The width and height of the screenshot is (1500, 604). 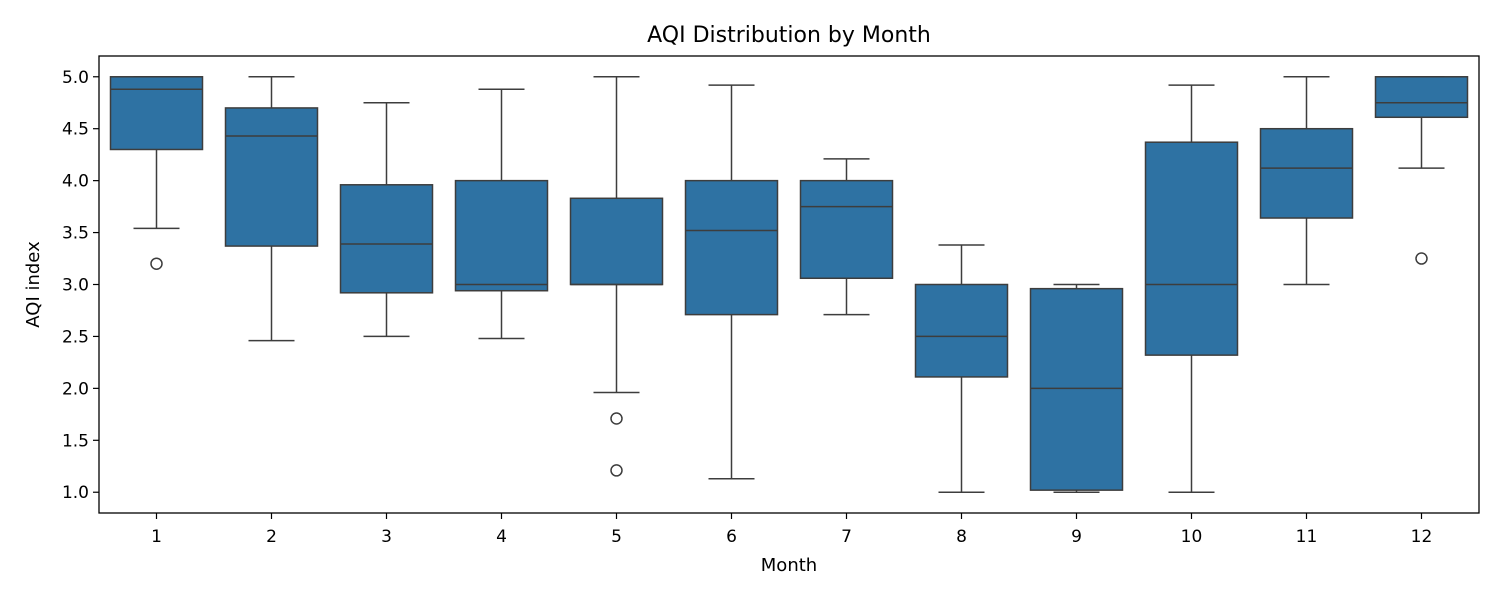 What do you see at coordinates (616, 537) in the screenshot?
I see `x-tick-label: 5` at bounding box center [616, 537].